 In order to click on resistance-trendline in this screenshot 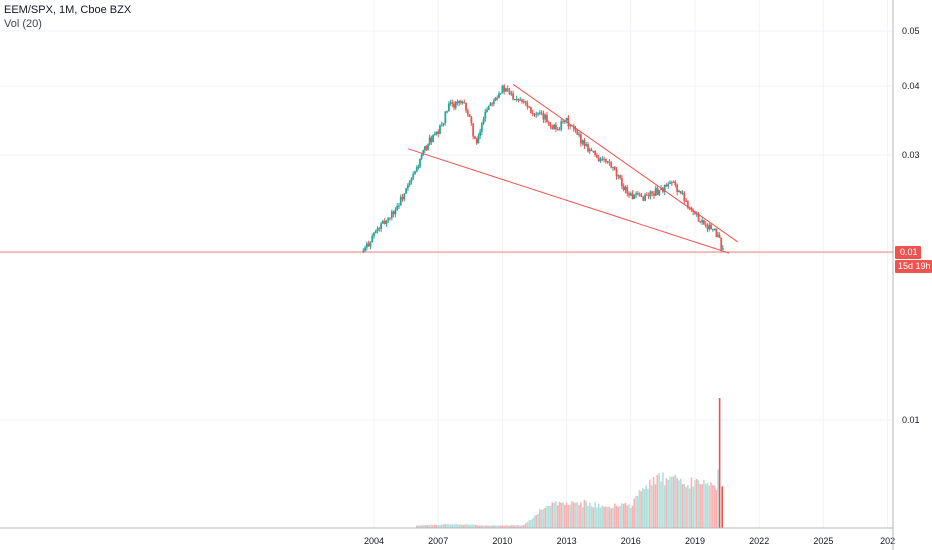, I will do `click(625, 163)`.